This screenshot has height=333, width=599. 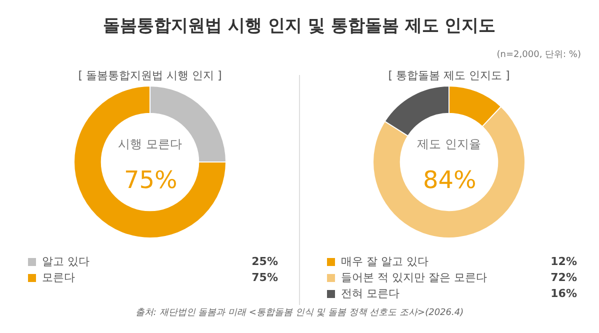 What do you see at coordinates (58, 278) in the screenshot?
I see `legend-label: 모른다` at bounding box center [58, 278].